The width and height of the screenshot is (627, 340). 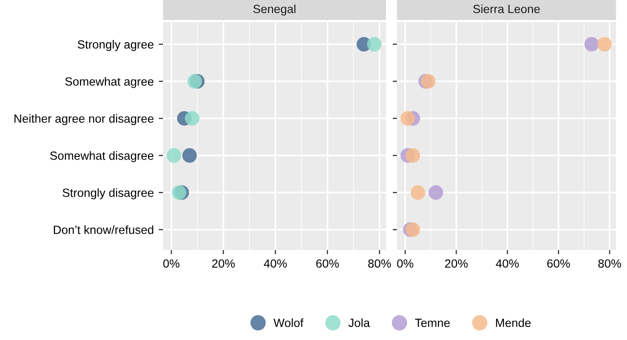 I want to click on y-tick-label: Strongly agree, so click(x=116, y=45).